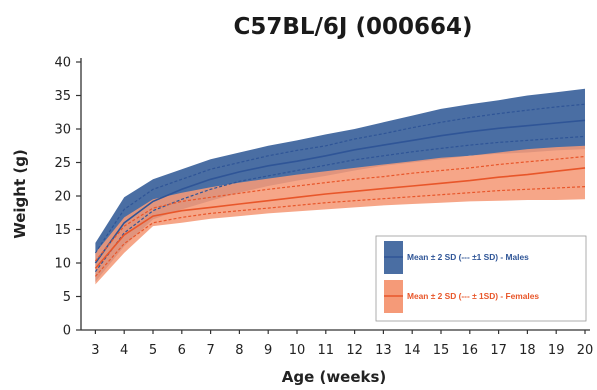 Image resolution: width=597 pixels, height=390 pixels. I want to click on x-tick-label: 14, so click(412, 350).